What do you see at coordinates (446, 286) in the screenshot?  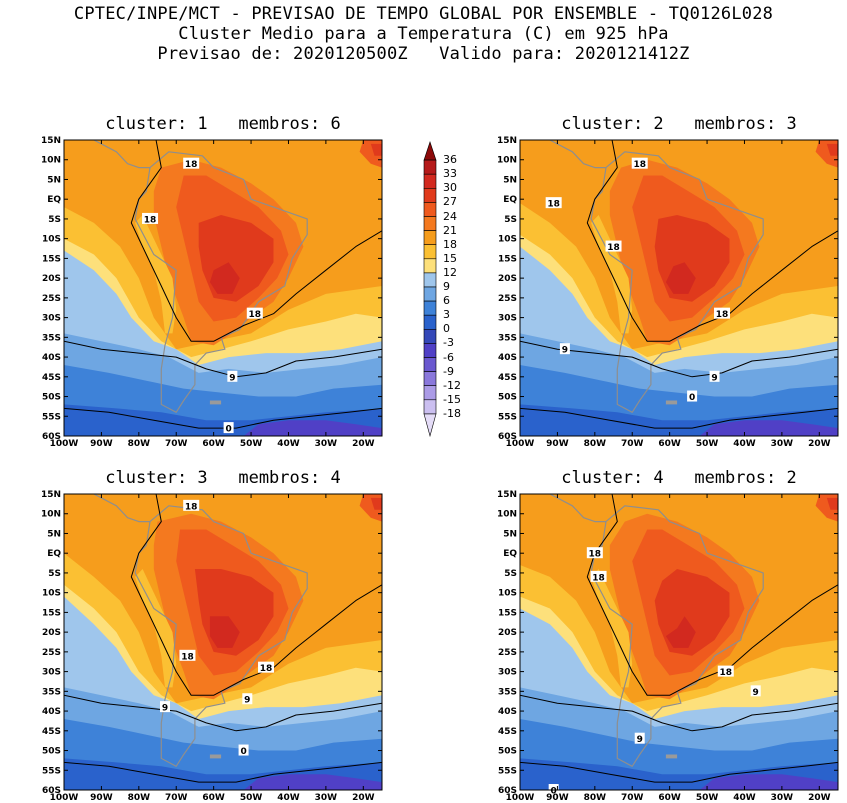 I see `colorbar-level-label: 9` at bounding box center [446, 286].